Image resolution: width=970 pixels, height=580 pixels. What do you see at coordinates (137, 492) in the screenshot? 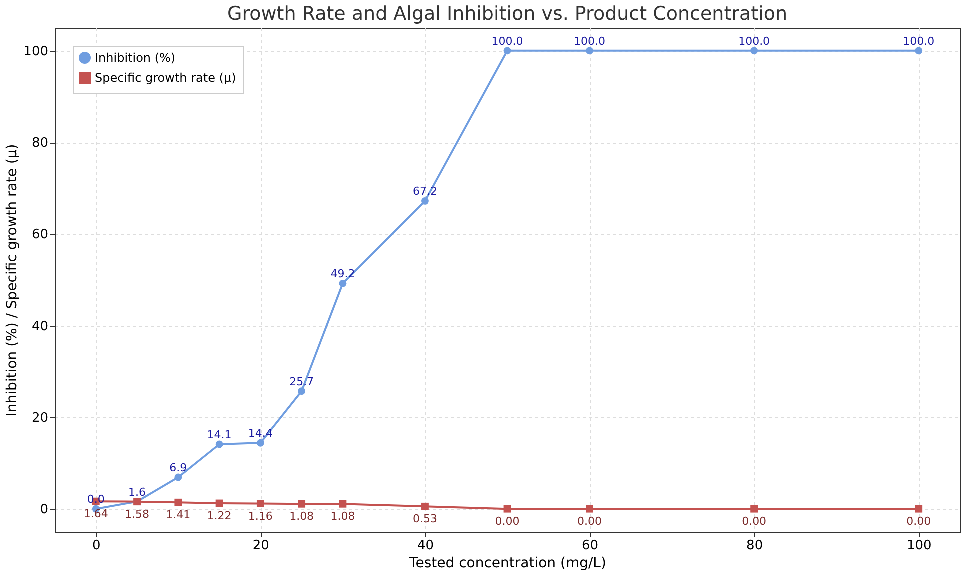
I see `data-label: 1.6` at bounding box center [137, 492].